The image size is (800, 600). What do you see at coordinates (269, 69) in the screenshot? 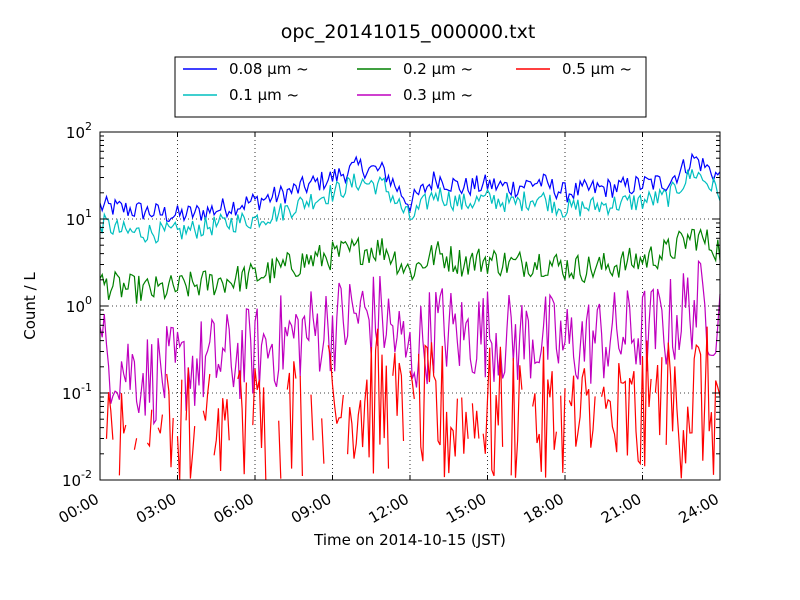
I see `legend-label: 0.08 μm ~` at bounding box center [269, 69].